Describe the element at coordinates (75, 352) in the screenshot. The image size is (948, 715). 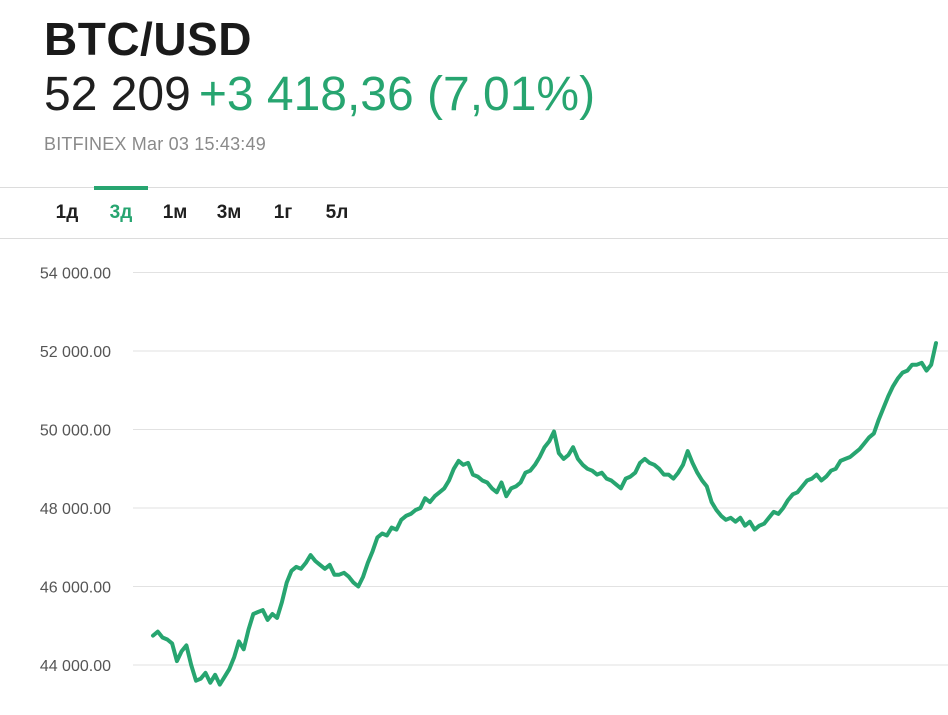
I see `y-tick-label: 52 000.00` at that location.